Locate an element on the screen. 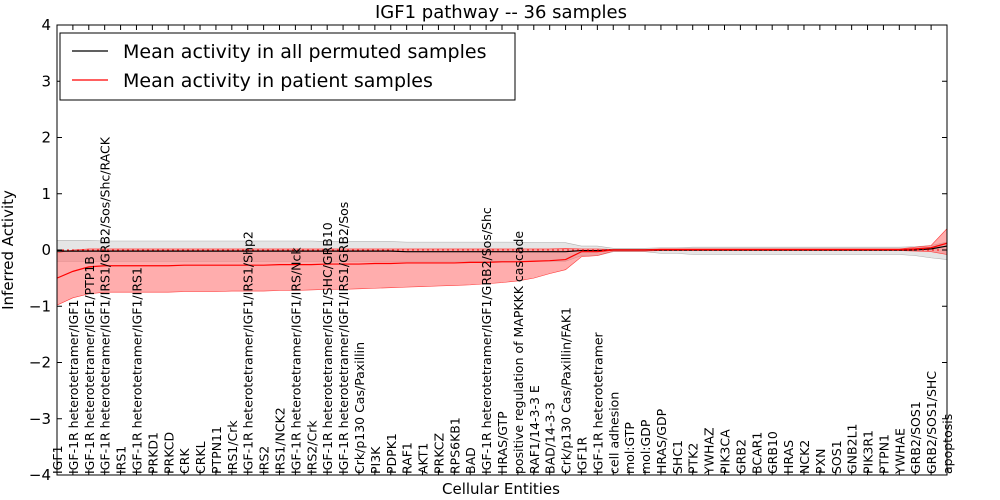  x-tick-label: IGF-1R heterotetramer/IGF1/PTP1B is located at coordinates (89, 365).